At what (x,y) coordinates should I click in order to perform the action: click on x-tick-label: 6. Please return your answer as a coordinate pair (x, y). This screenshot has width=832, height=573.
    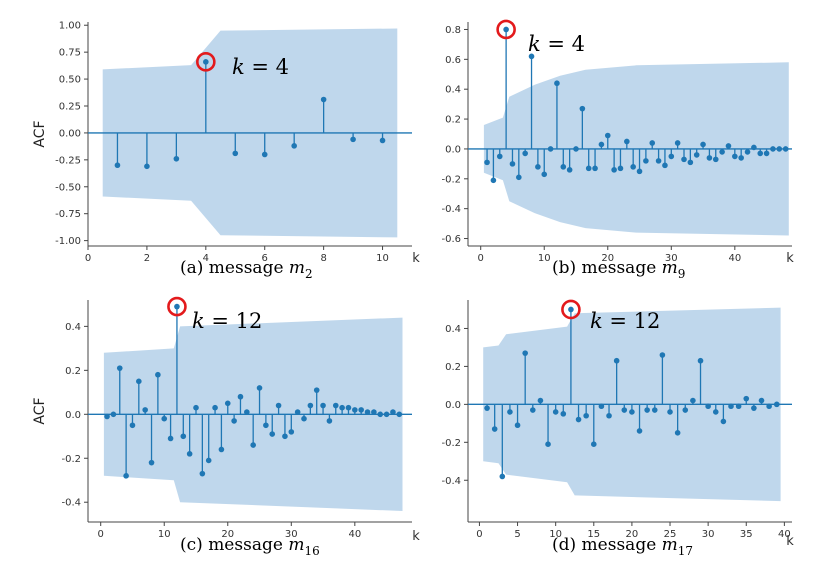
    Looking at the image, I should click on (265, 258).